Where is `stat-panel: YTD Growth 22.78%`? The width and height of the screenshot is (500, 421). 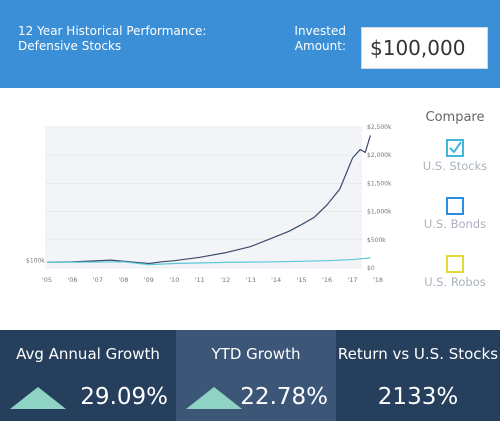
stat-panel: YTD Growth 22.78% is located at coordinates (256, 375).